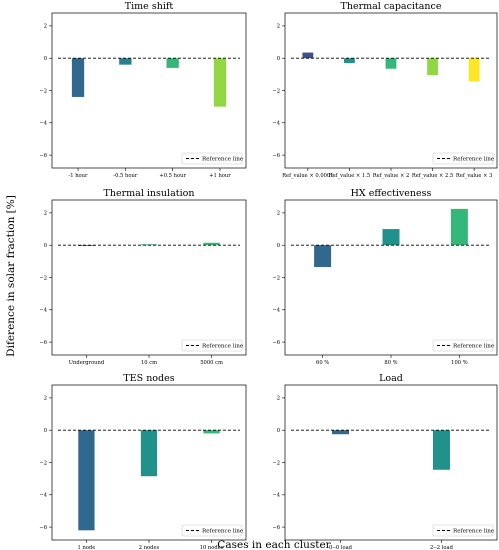  I want to click on x-tick-label: 100 %, so click(459, 363).